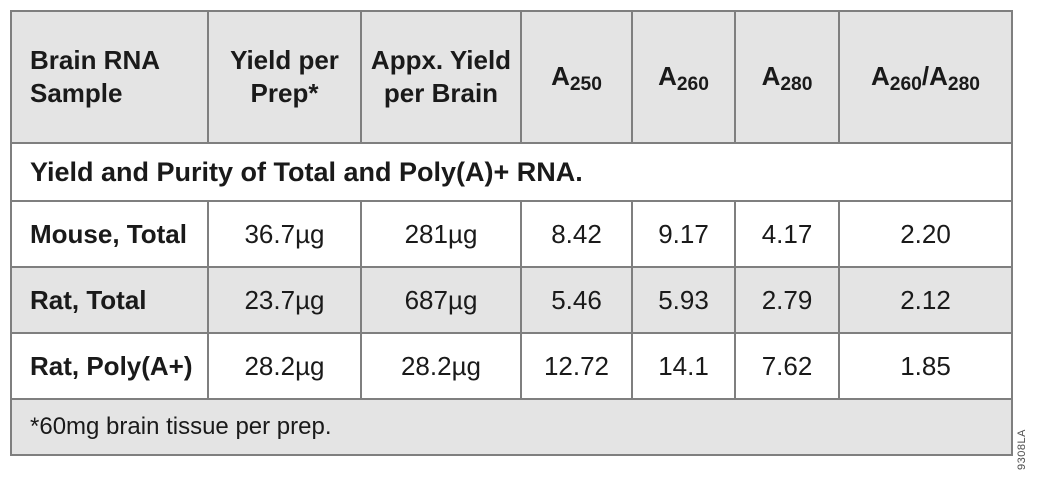 Image resolution: width=1042 pixels, height=482 pixels. What do you see at coordinates (925, 366) in the screenshot?
I see `ratio-cell: 1.85` at bounding box center [925, 366].